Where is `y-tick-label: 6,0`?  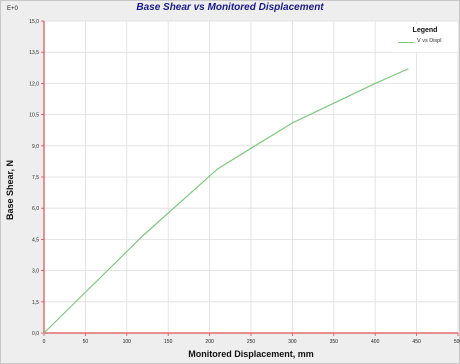 y-tick-label: 6,0 is located at coordinates (35, 209).